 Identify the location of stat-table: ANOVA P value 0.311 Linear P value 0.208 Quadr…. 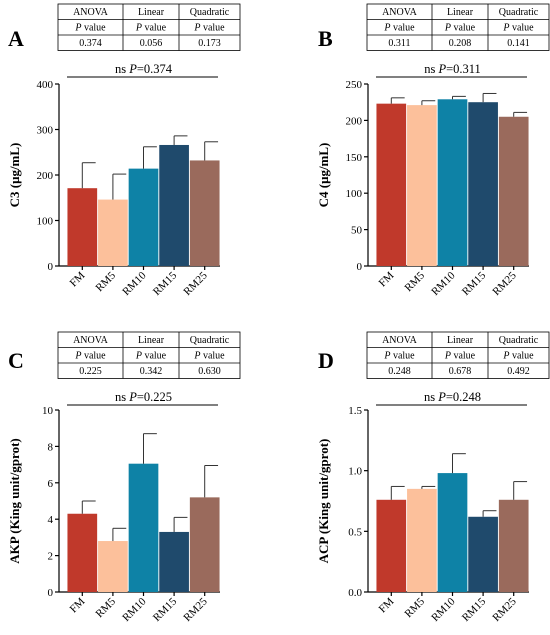
(458, 27).